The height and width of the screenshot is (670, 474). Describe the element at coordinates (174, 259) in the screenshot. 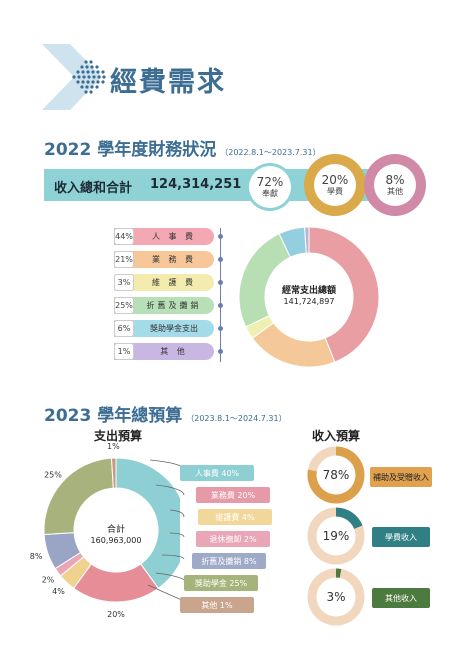

I see `category-name: 業 務 費` at that location.